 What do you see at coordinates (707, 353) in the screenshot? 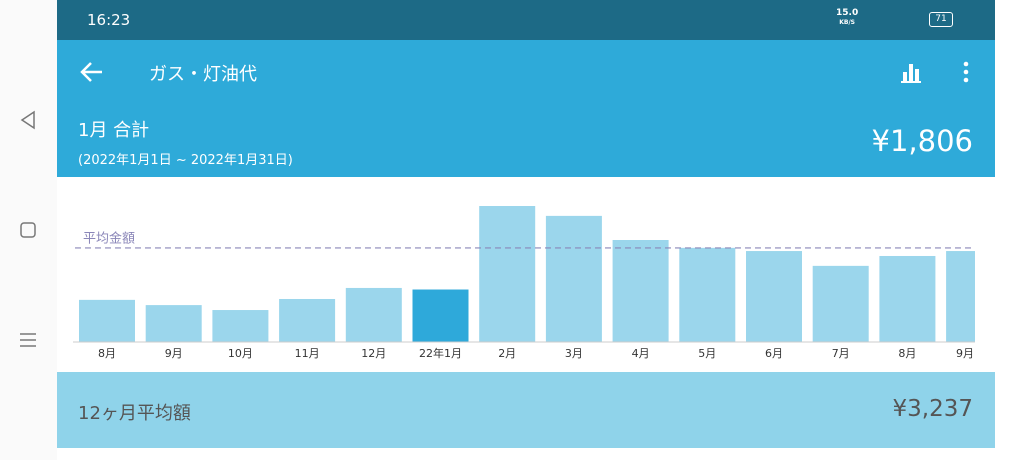
I see `x-tick-label: 5月` at bounding box center [707, 353].